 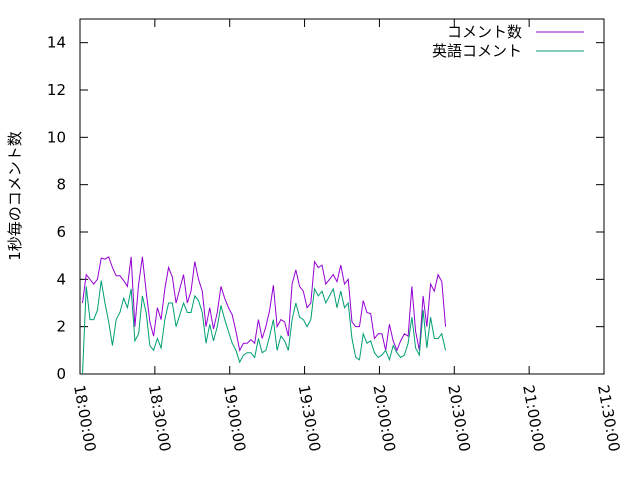 What do you see at coordinates (309, 418) in the screenshot?
I see `x-tick-label: 19:30:00` at bounding box center [309, 418].